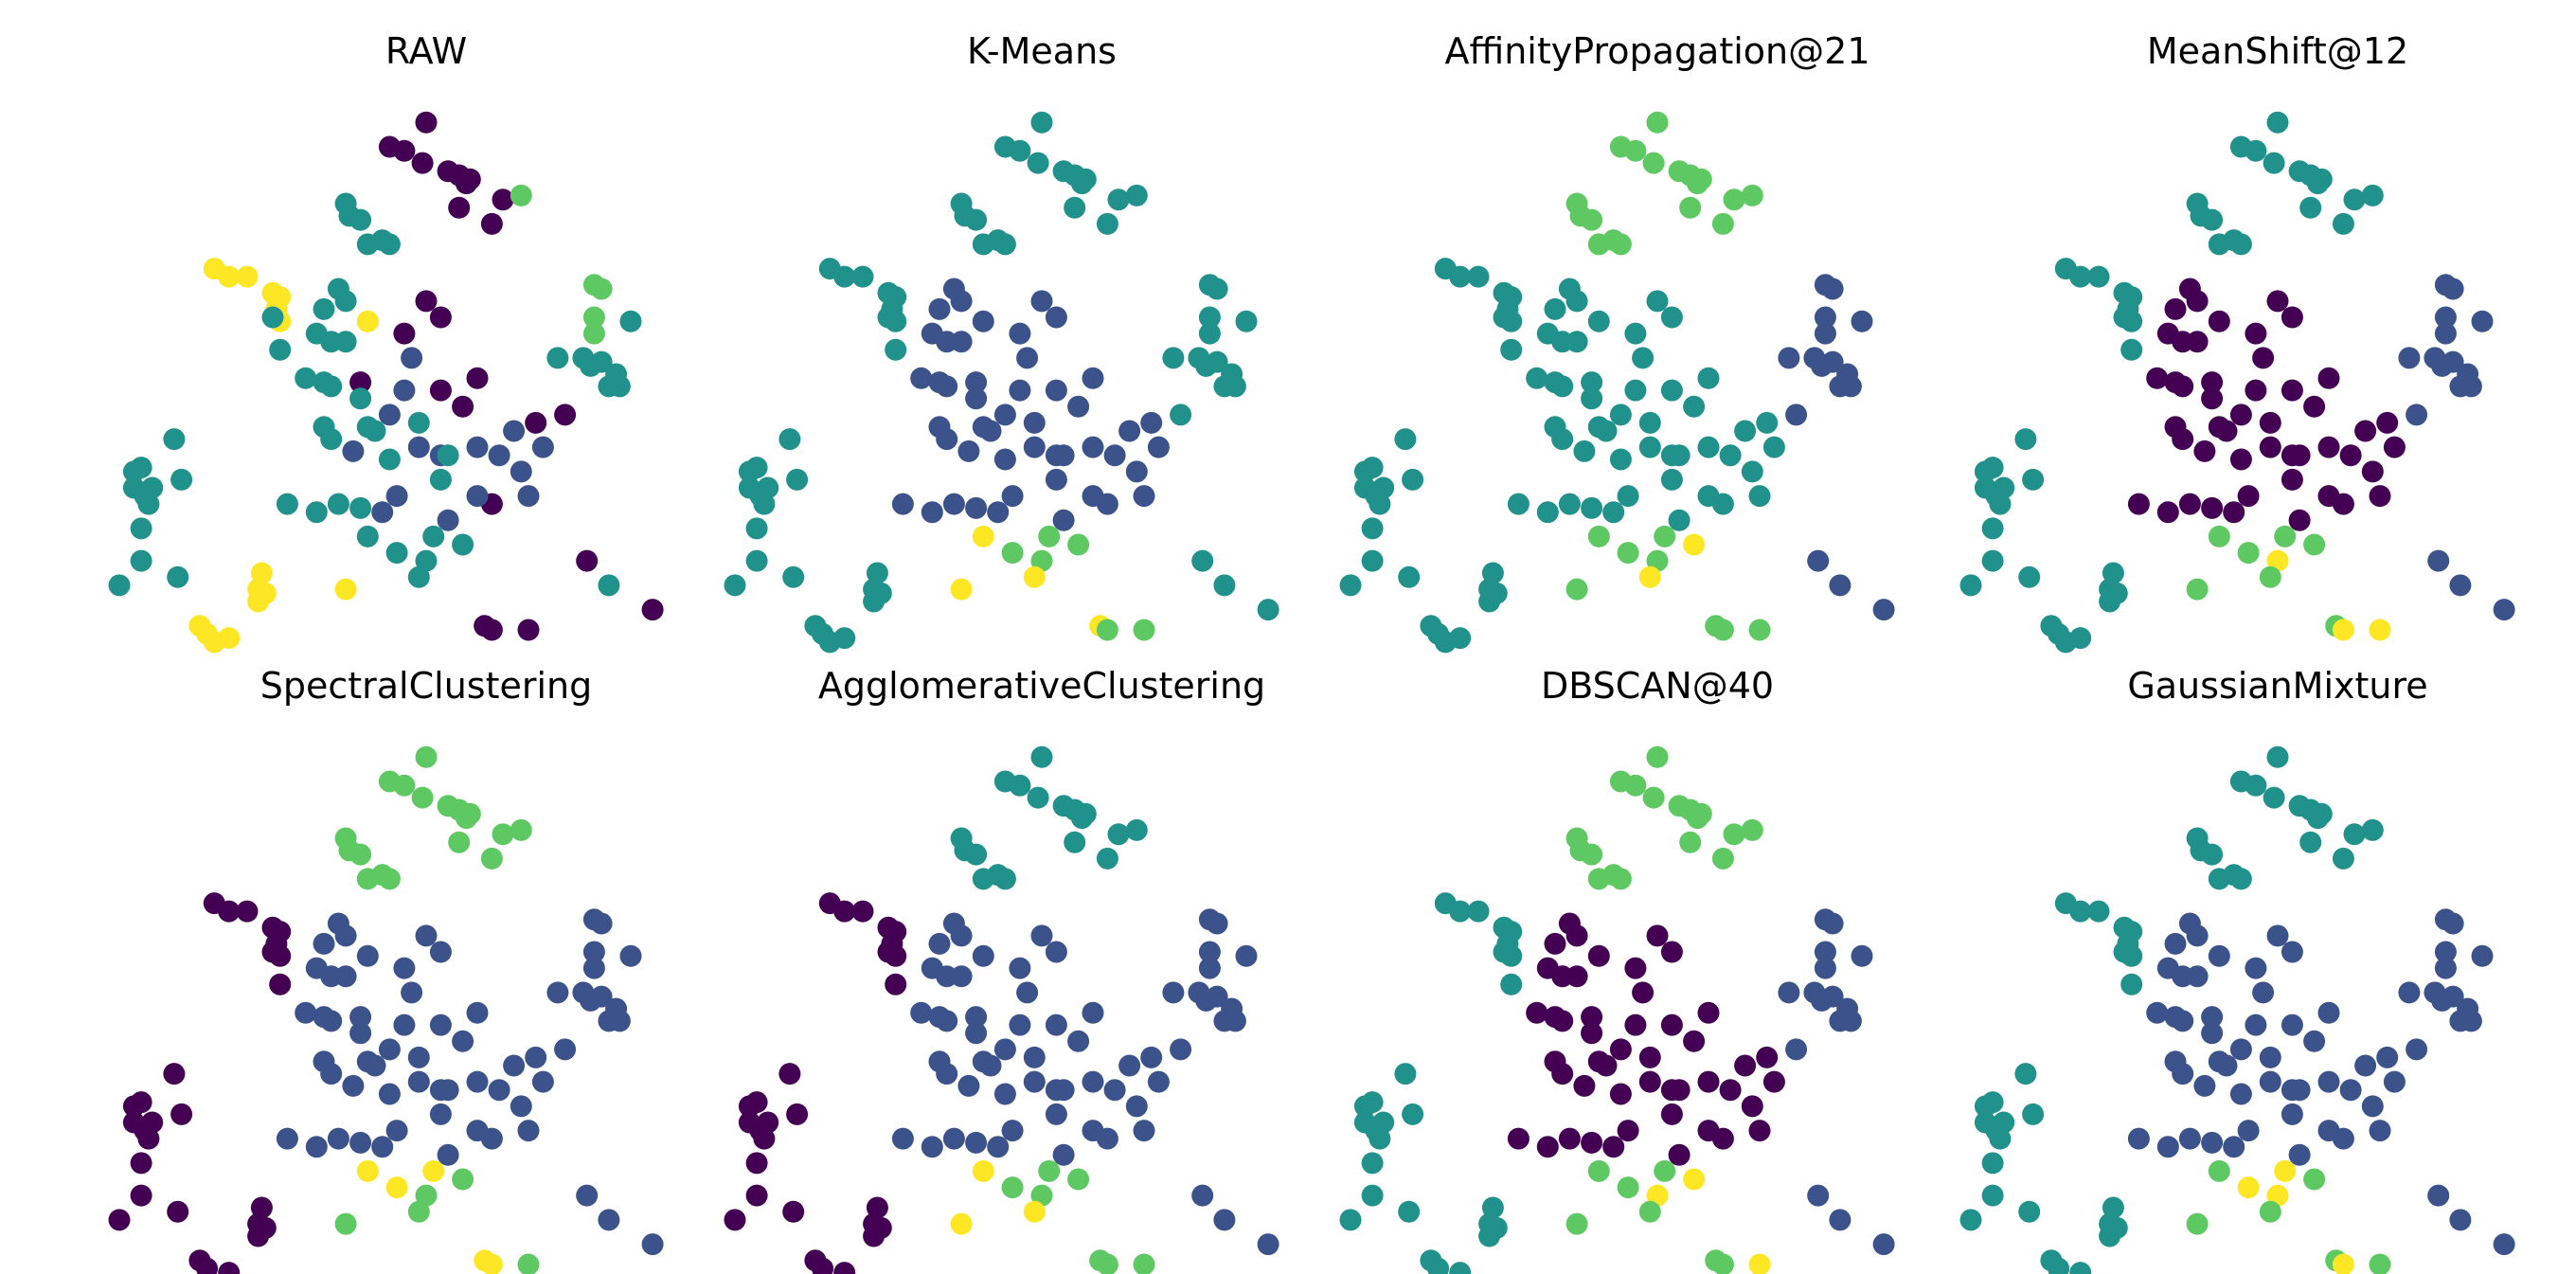 This screenshot has width=2576, height=1274. I want to click on panel-title: AffinityPropagation@21, so click(1656, 51).